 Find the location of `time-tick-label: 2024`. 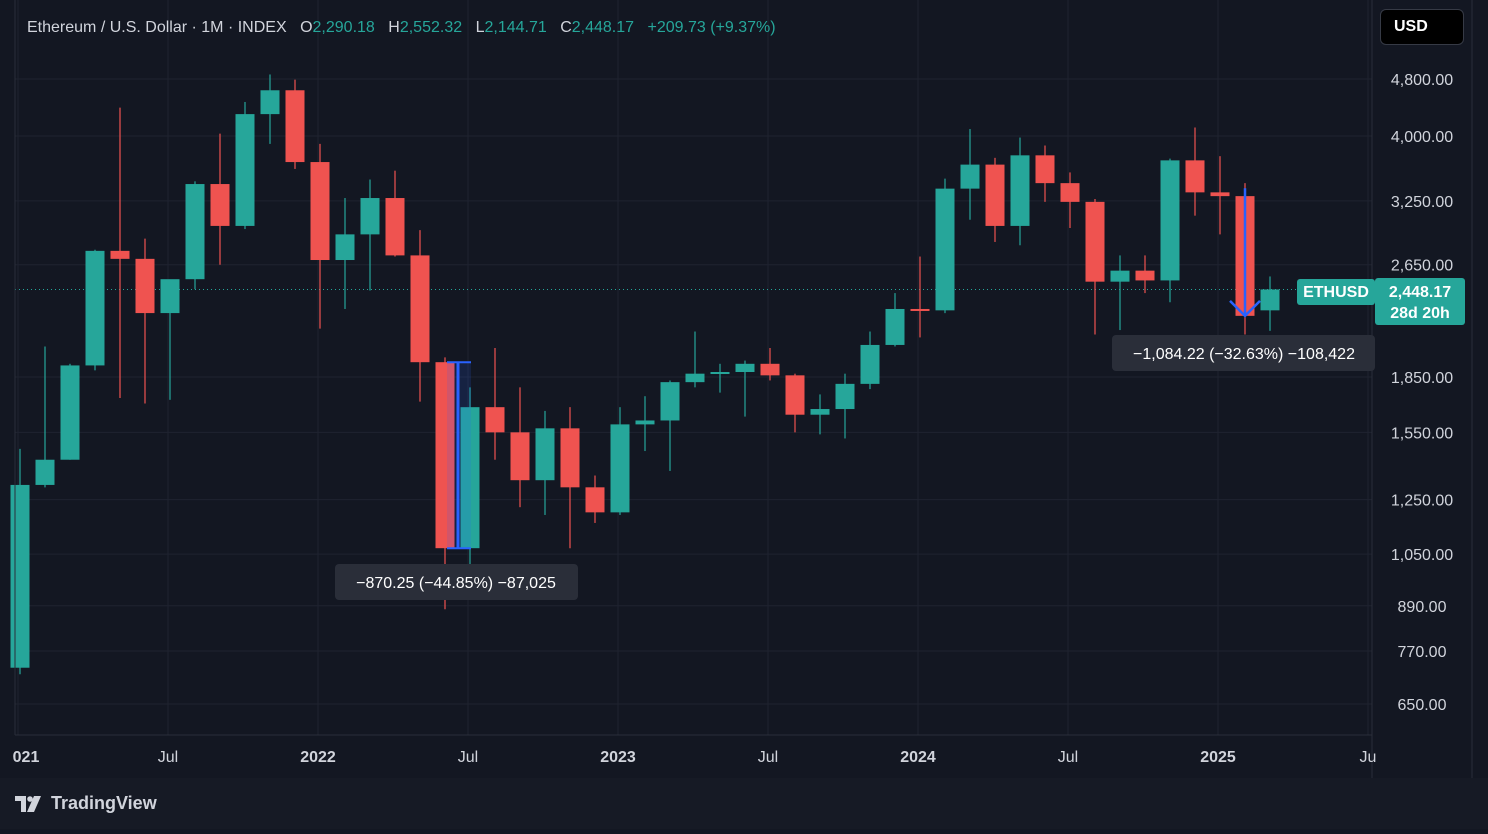

time-tick-label: 2024 is located at coordinates (918, 757).